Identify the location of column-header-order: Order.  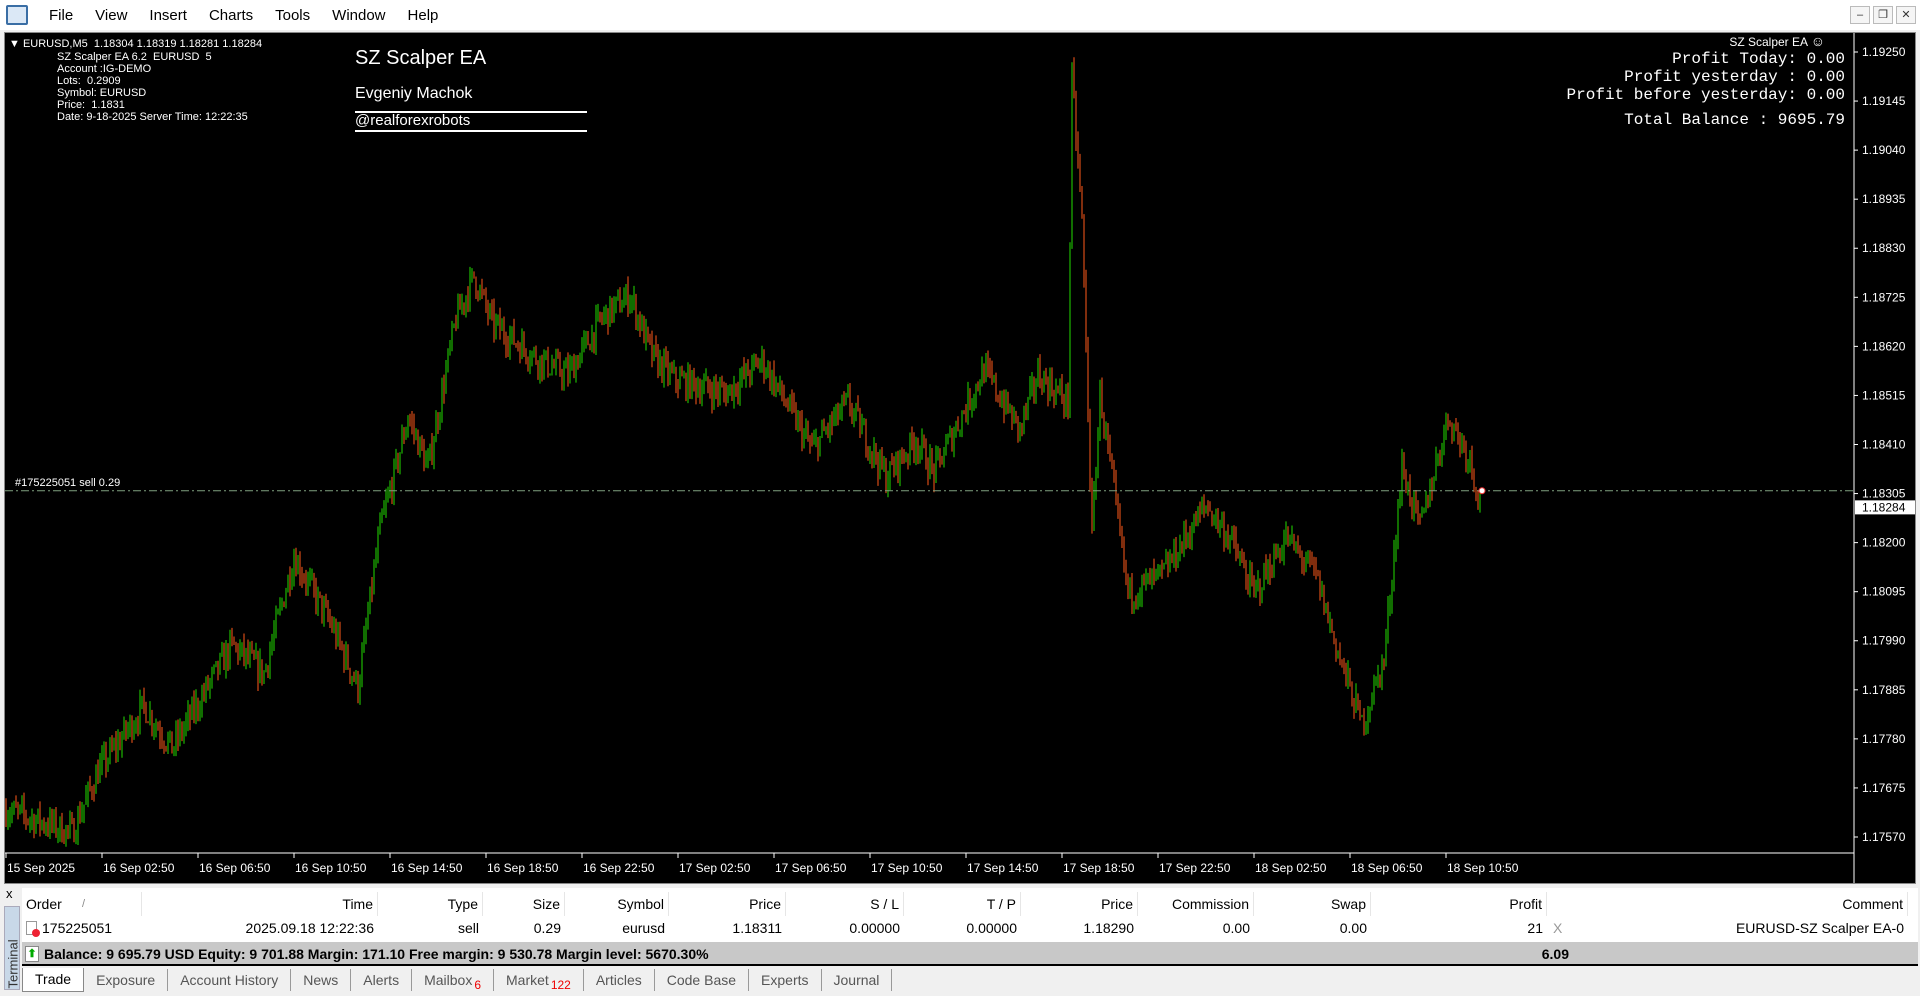
(82, 904).